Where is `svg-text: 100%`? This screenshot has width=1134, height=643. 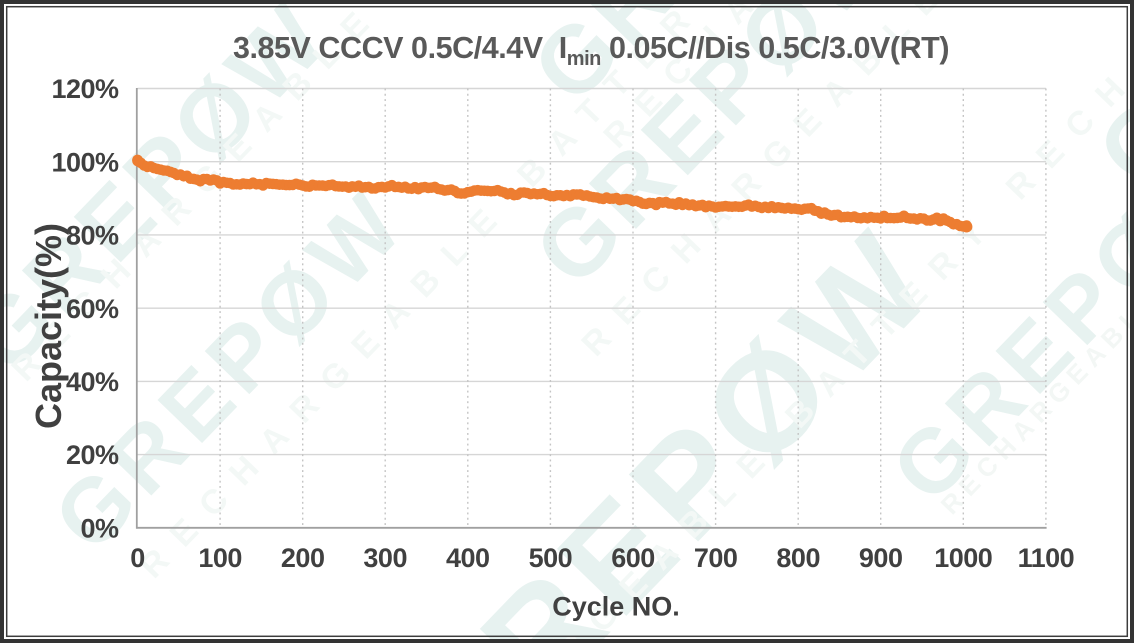 svg-text: 100% is located at coordinates (85, 162).